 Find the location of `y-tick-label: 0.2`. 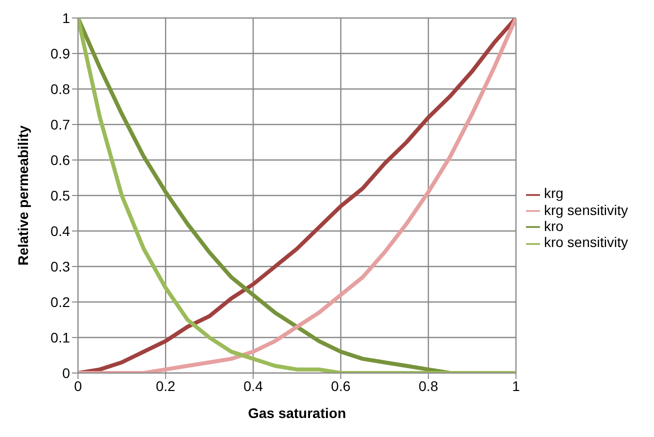

y-tick-label: 0.2 is located at coordinates (60, 302).